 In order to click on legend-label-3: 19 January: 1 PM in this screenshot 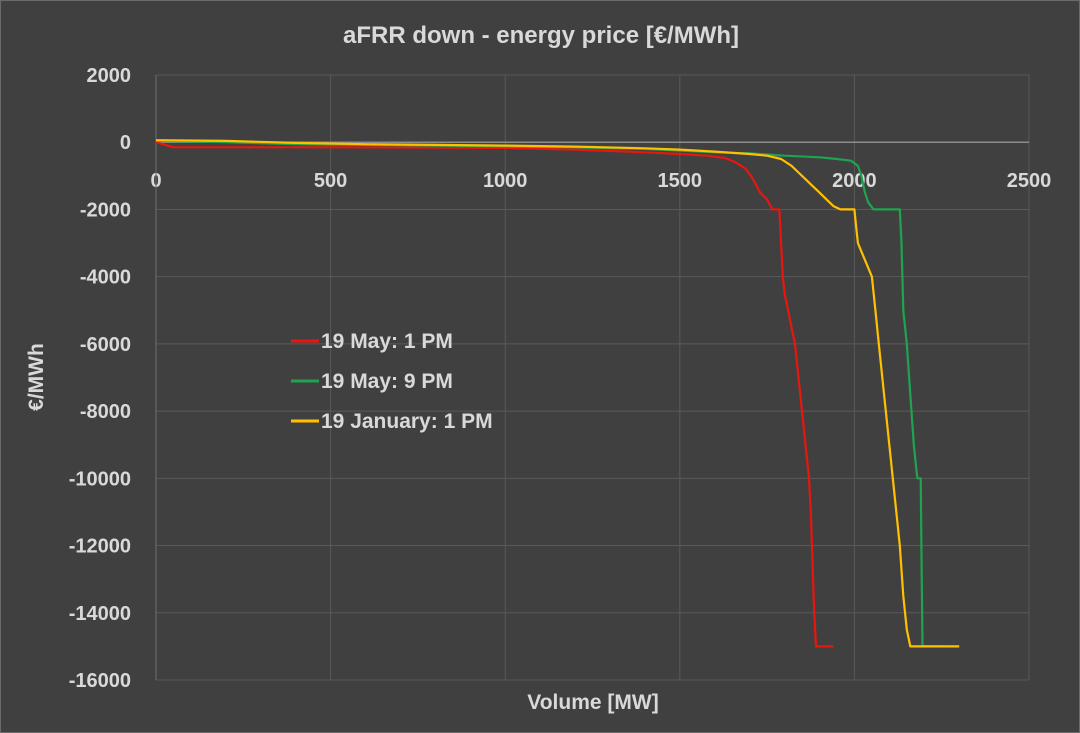, I will do `click(407, 421)`.